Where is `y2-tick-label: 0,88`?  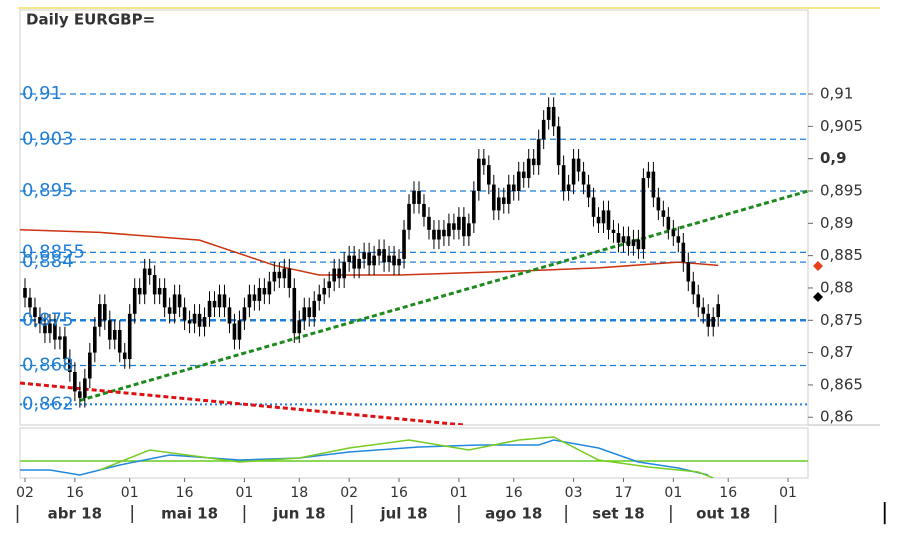 y2-tick-label: 0,88 is located at coordinates (836, 287).